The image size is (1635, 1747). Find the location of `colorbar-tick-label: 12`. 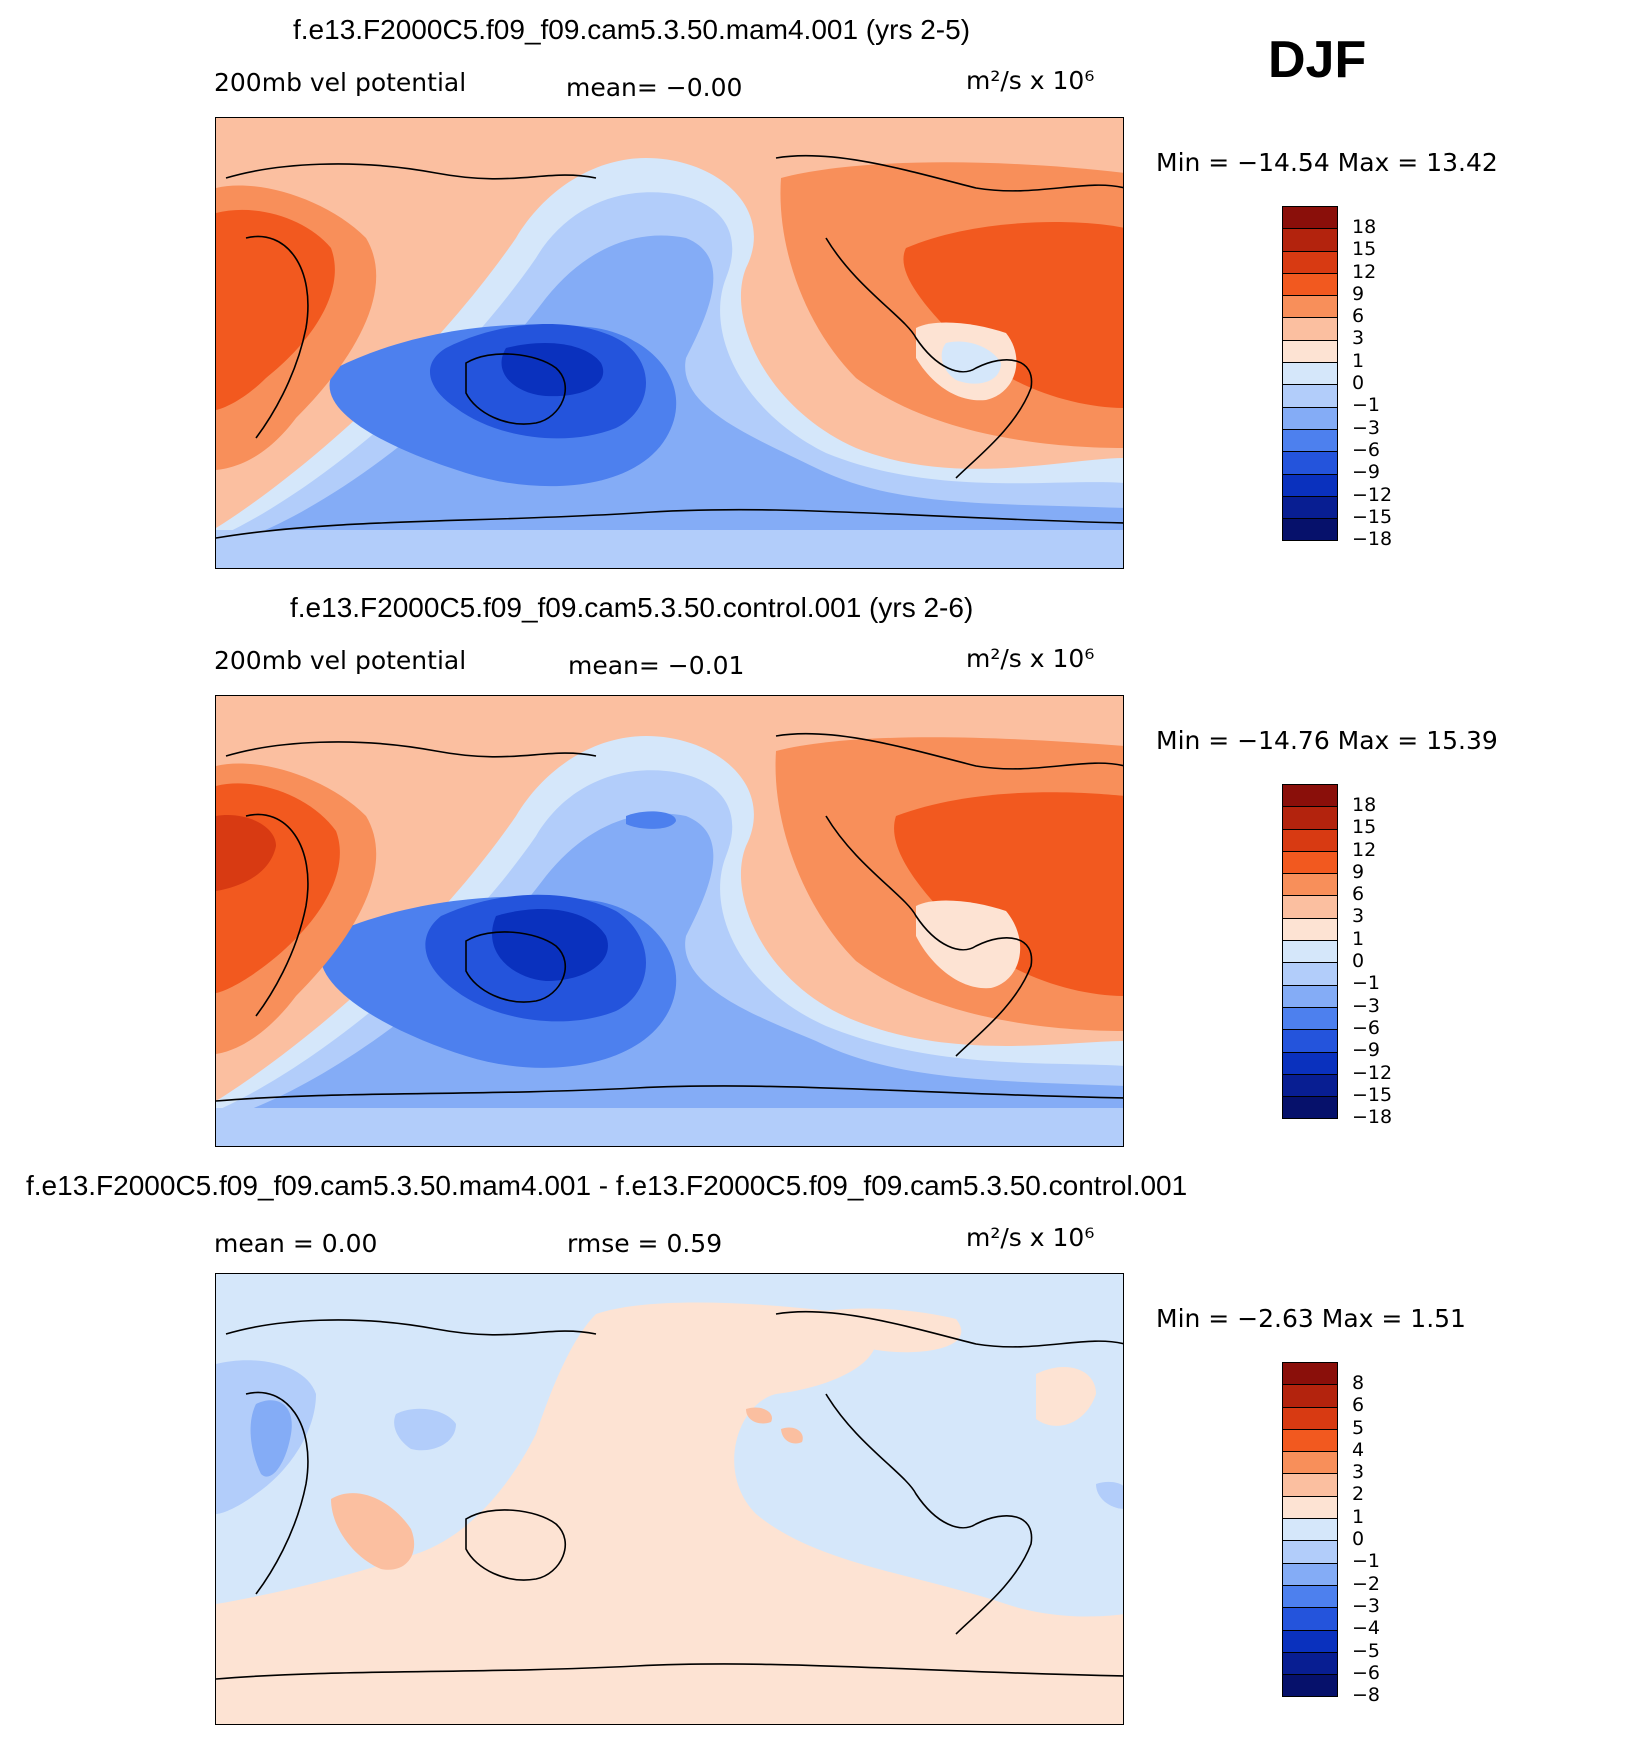

colorbar-tick-label: 12 is located at coordinates (1364, 849).